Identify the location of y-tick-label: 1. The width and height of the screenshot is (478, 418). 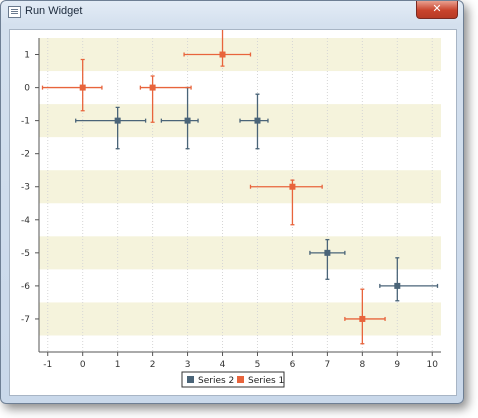
(27, 56).